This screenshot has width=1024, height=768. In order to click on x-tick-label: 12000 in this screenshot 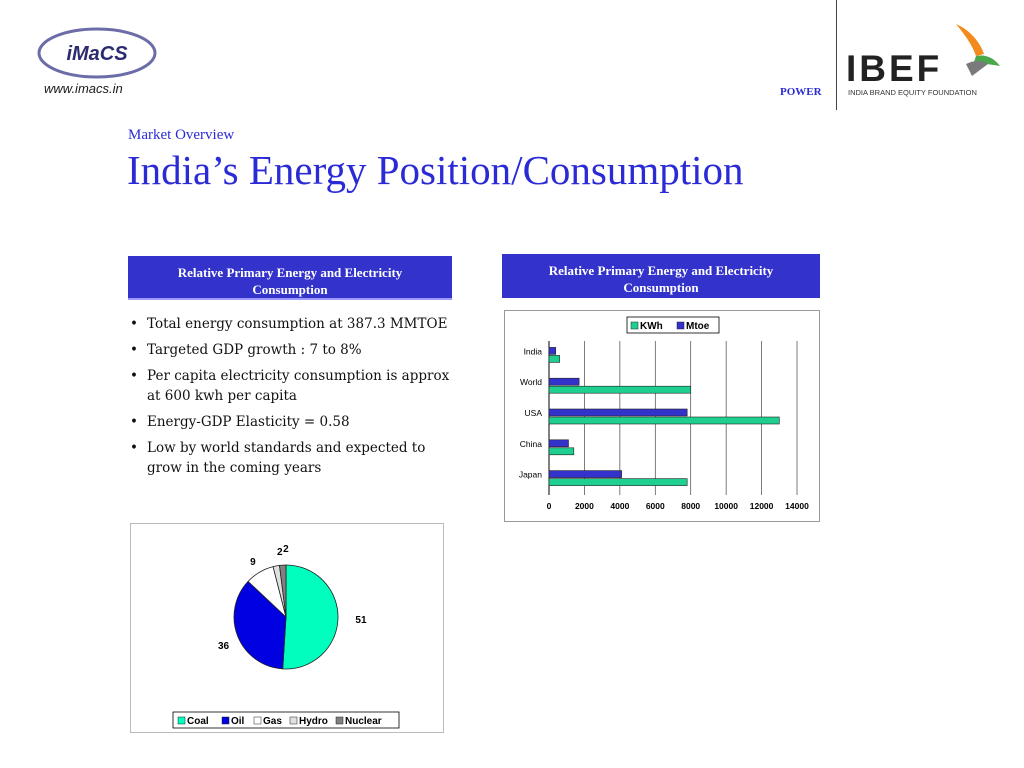, I will do `click(762, 506)`.